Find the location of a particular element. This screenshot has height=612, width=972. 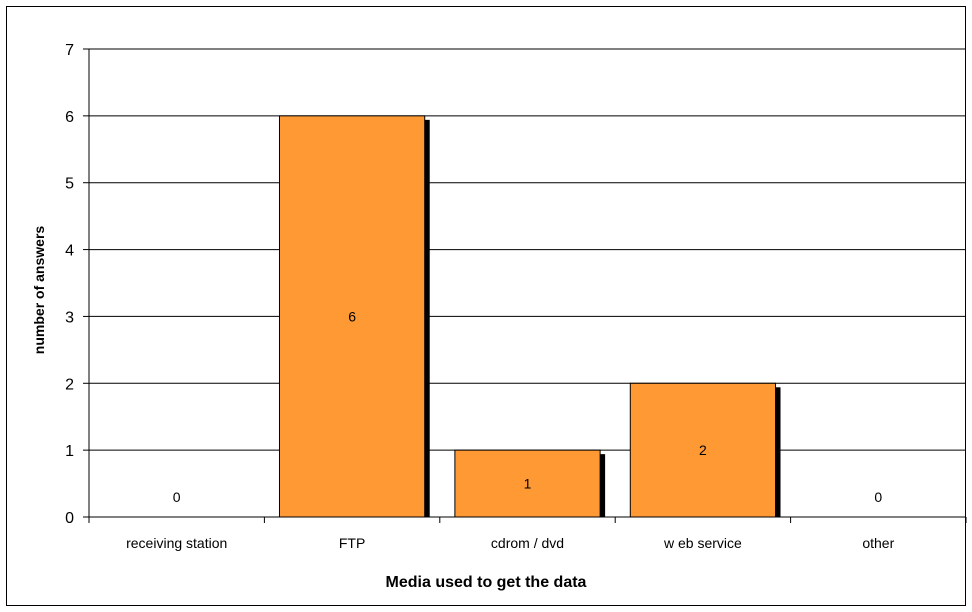

bar-cdrom-dvd is located at coordinates (527, 483).